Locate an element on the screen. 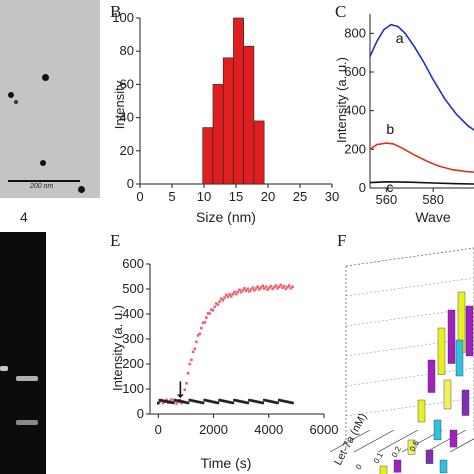 This screenshot has width=474, height=474. panel-label-f: F is located at coordinates (342, 240).